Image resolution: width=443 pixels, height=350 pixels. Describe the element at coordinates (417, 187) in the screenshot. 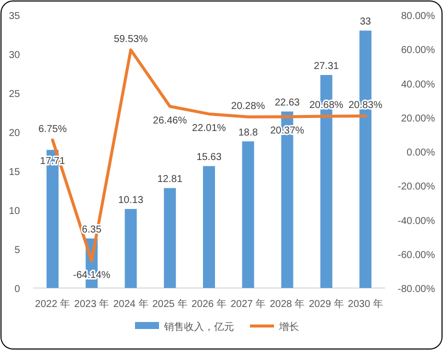

I see `y2-tick-label: -20.00%` at that location.